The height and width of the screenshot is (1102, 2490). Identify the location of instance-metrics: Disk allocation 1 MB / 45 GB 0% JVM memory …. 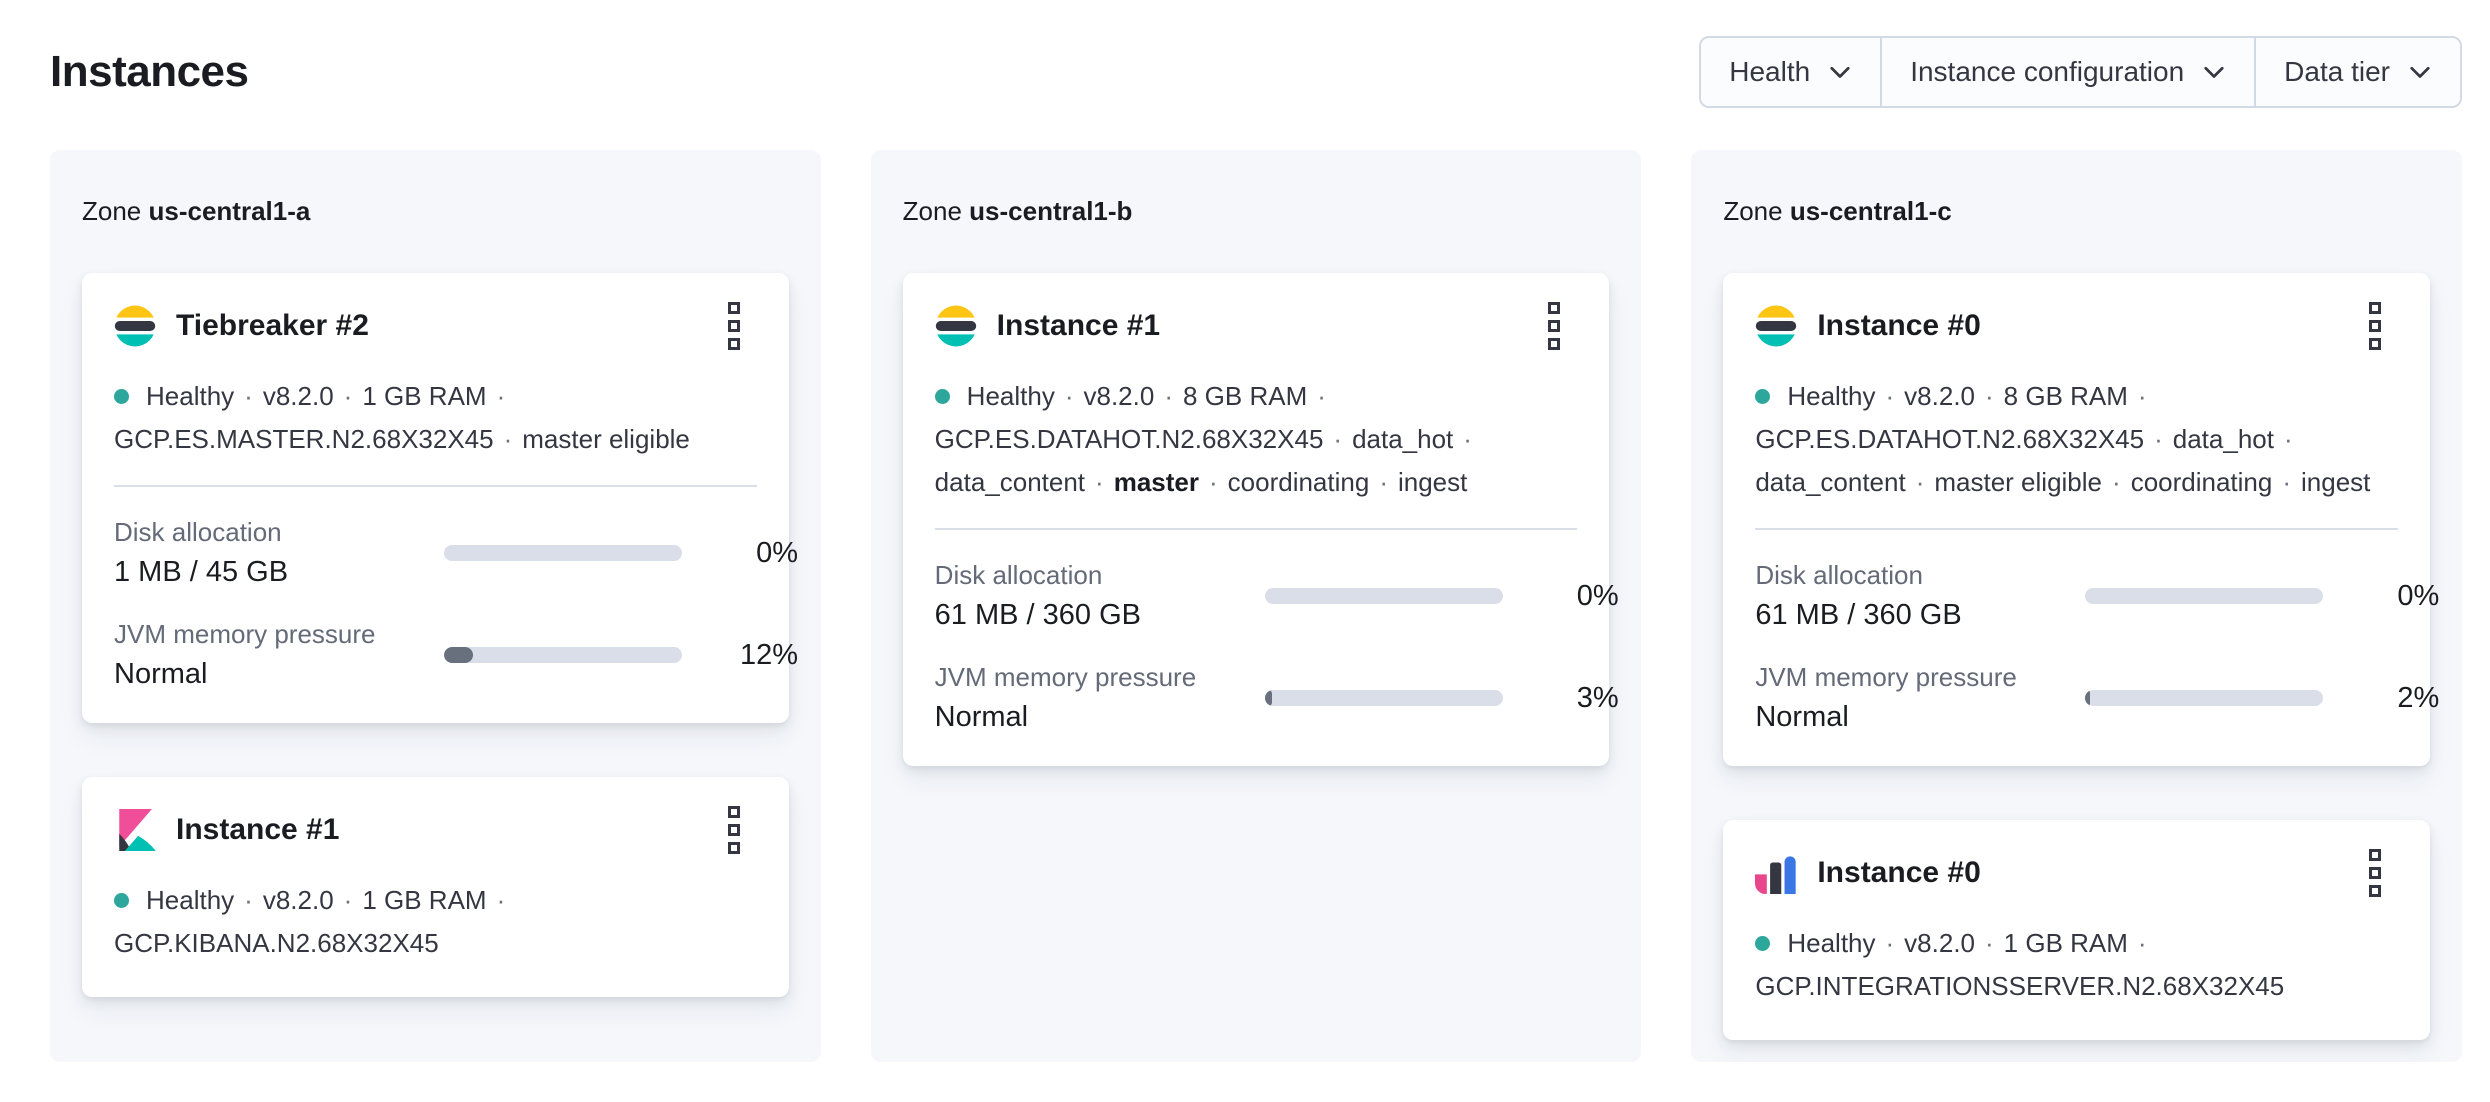
(456, 588).